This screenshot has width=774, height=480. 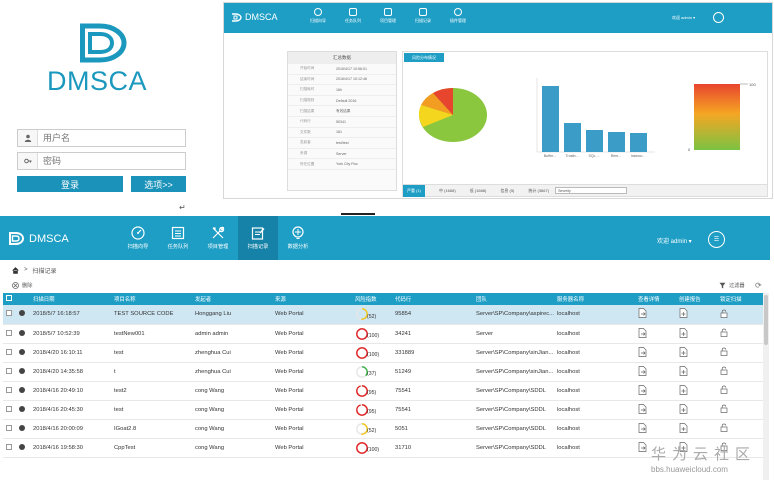 I want to click on nav-scan-wizard: 扫描向导, so click(x=138, y=238).